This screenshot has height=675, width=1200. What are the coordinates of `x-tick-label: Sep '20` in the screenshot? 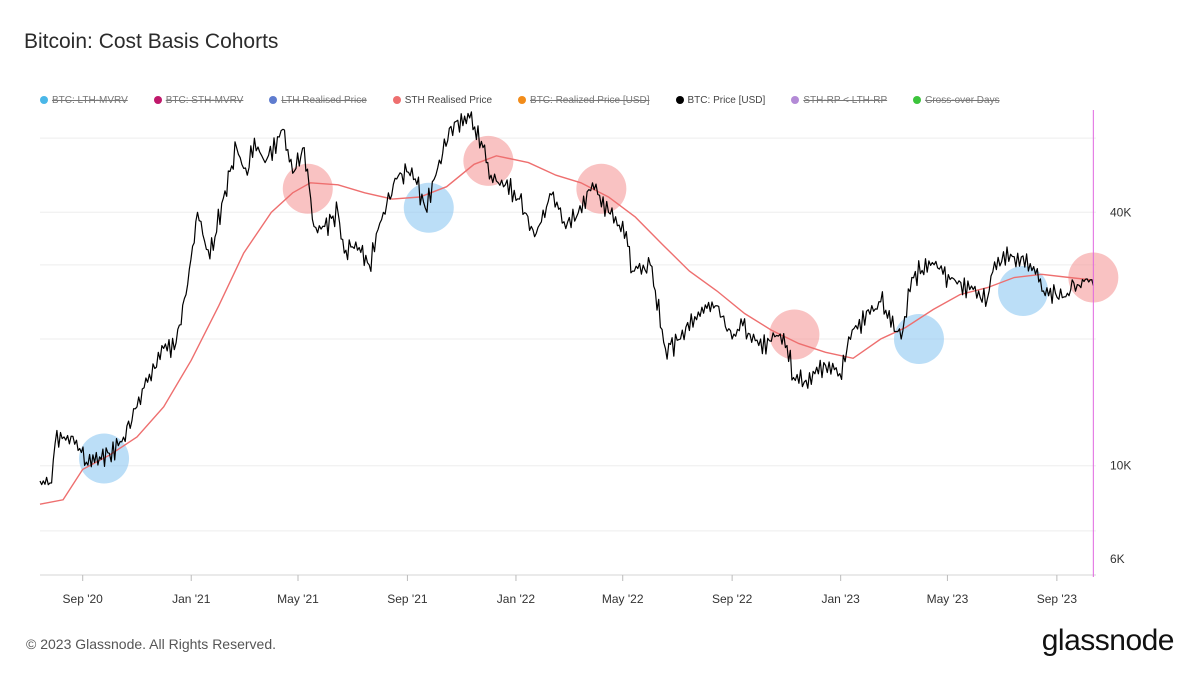 It's located at (83, 599).